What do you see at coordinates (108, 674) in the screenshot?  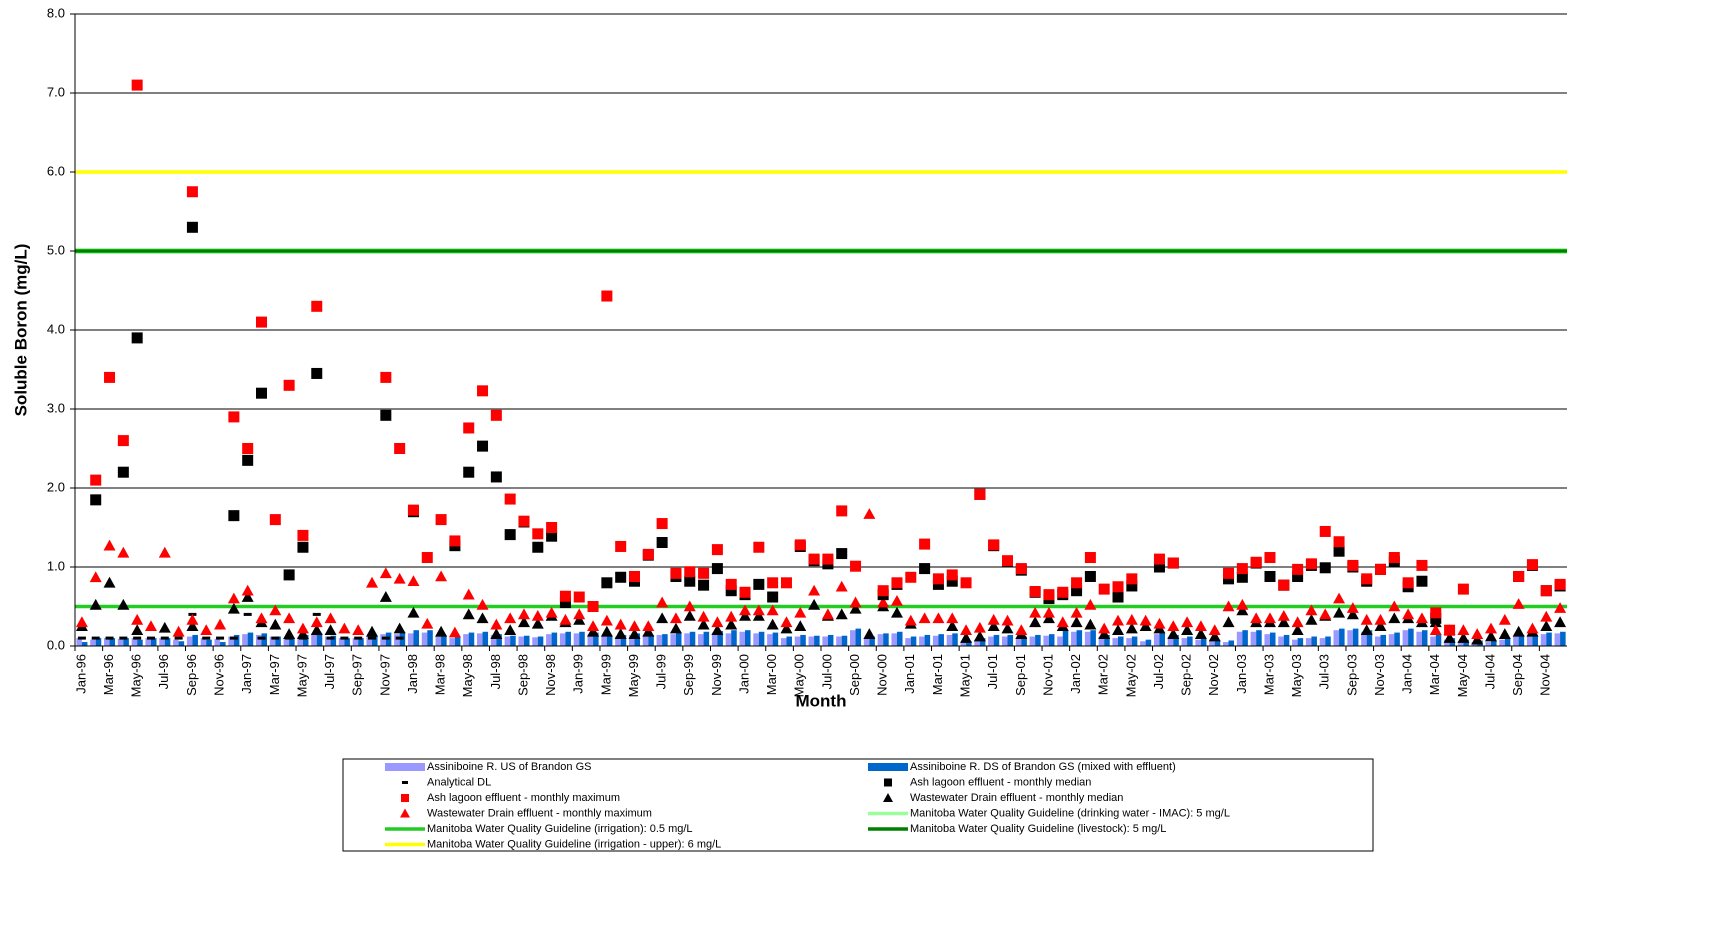 I see `x-tick-label: Mar-96` at bounding box center [108, 674].